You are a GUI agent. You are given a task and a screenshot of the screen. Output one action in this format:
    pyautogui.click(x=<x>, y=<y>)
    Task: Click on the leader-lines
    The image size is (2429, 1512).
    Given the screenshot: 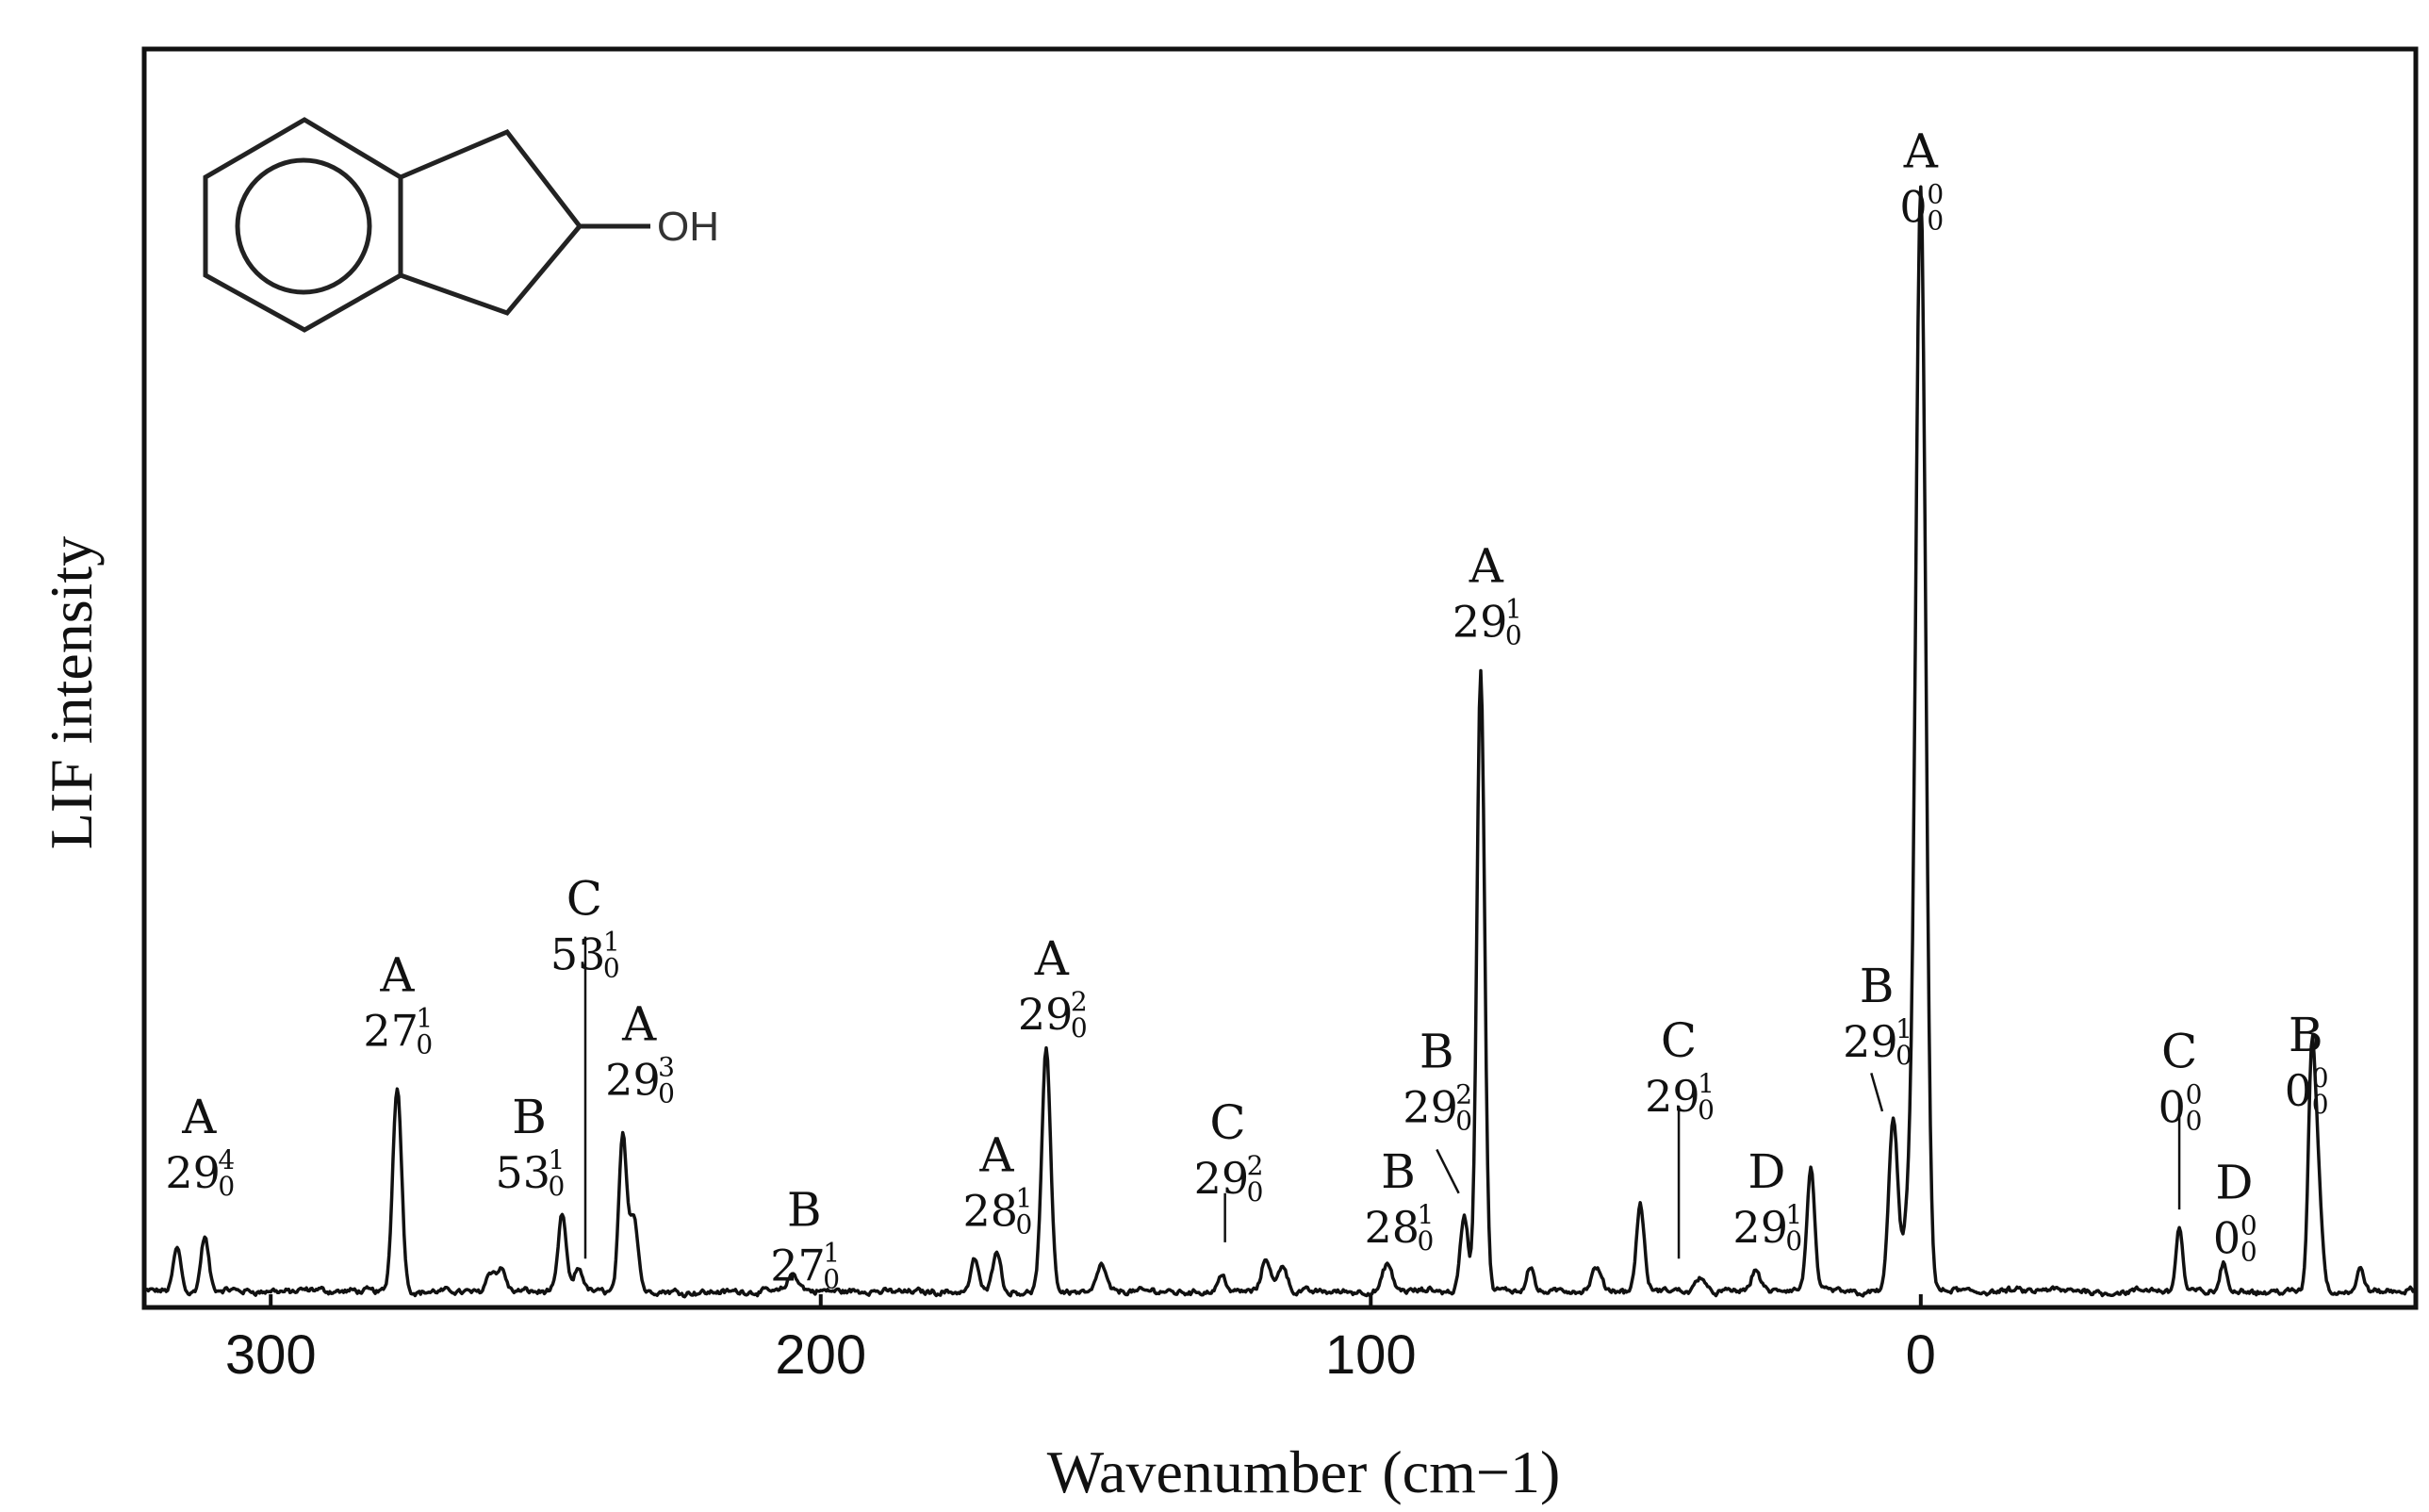 What is the action you would take?
    pyautogui.click(x=1382, y=1097)
    